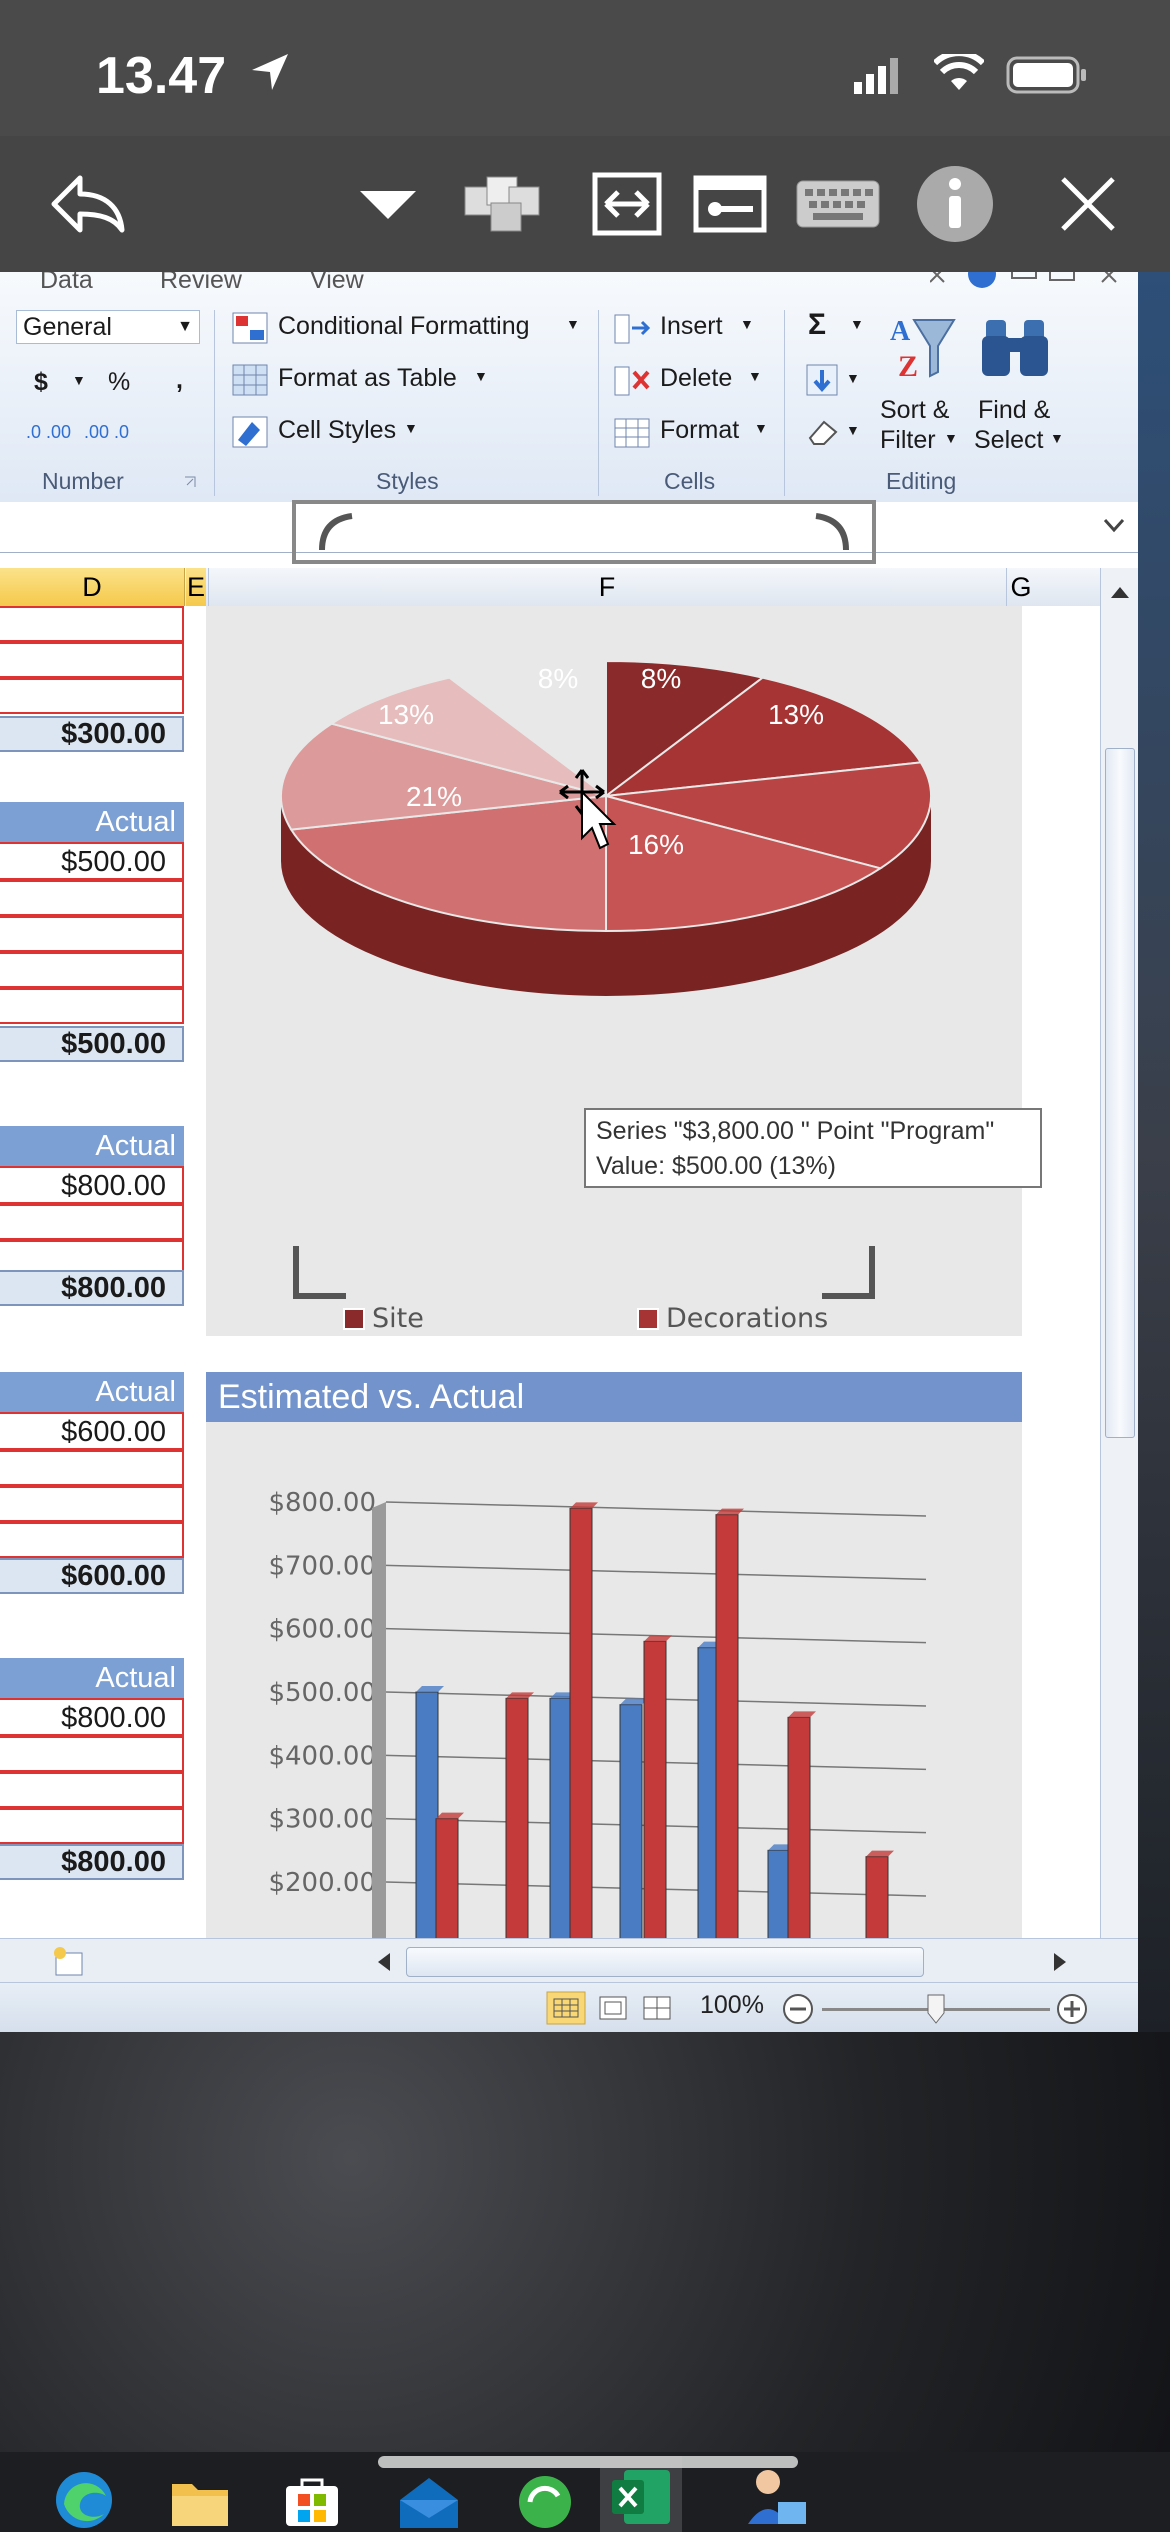 Image resolution: width=1170 pixels, height=2532 pixels. Describe the element at coordinates (196, 587) in the screenshot. I see `column-header-e: E` at that location.